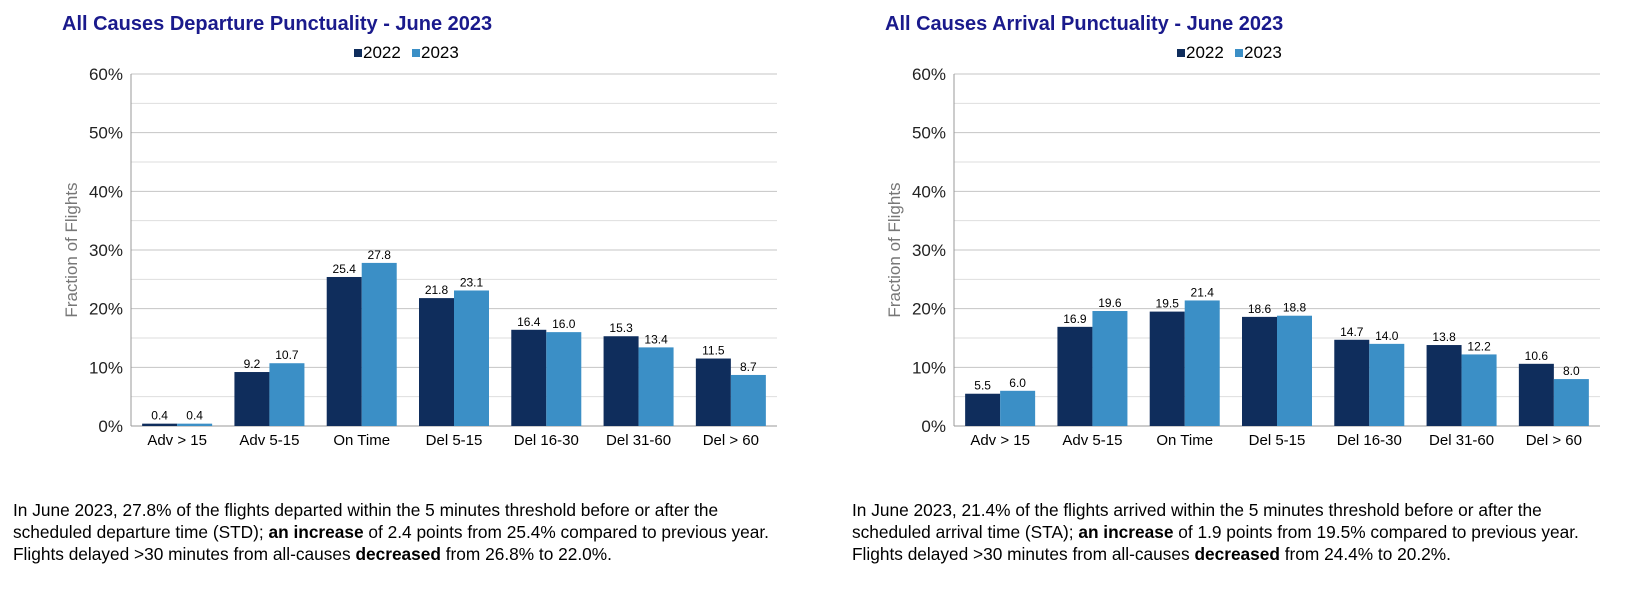  Describe the element at coordinates (437, 290) in the screenshot. I see `data-label-2022: 21.8` at that location.